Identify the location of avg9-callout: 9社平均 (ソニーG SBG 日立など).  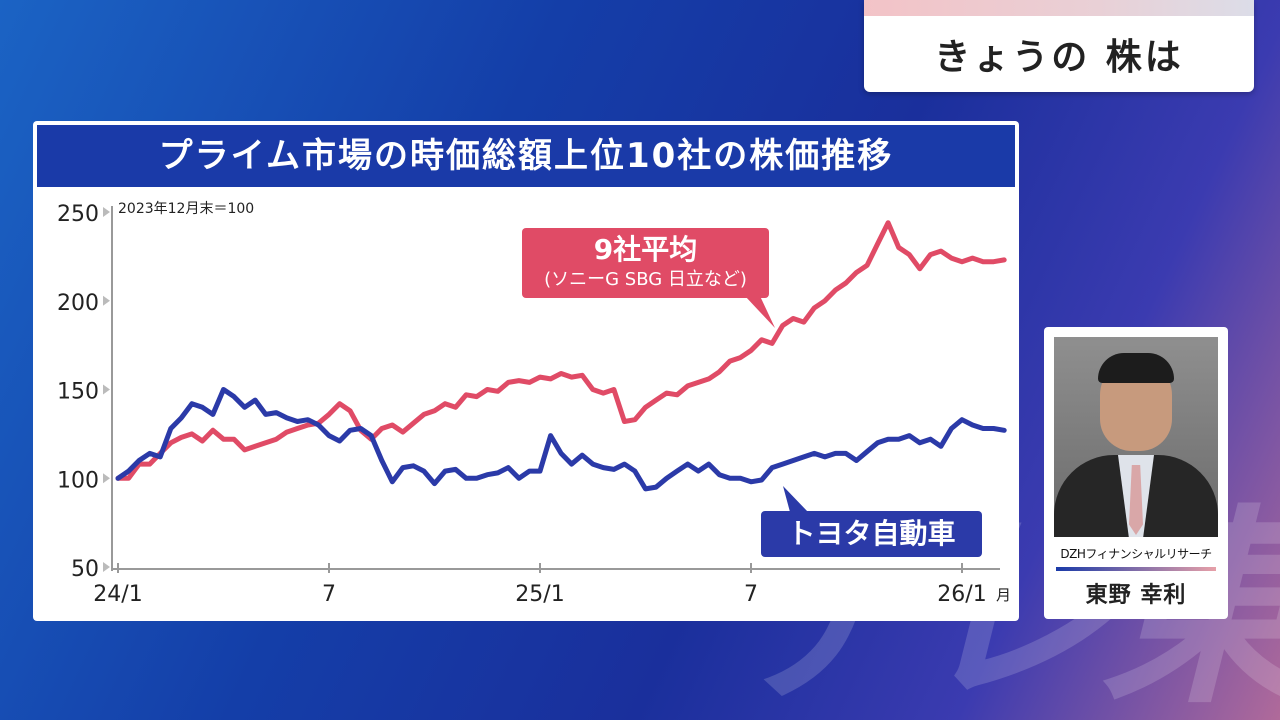
(645, 263).